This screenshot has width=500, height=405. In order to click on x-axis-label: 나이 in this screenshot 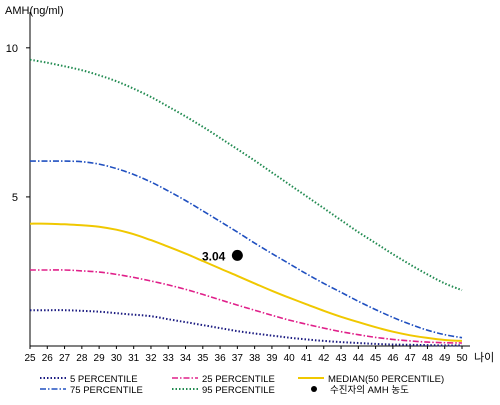, I will do `click(484, 357)`.